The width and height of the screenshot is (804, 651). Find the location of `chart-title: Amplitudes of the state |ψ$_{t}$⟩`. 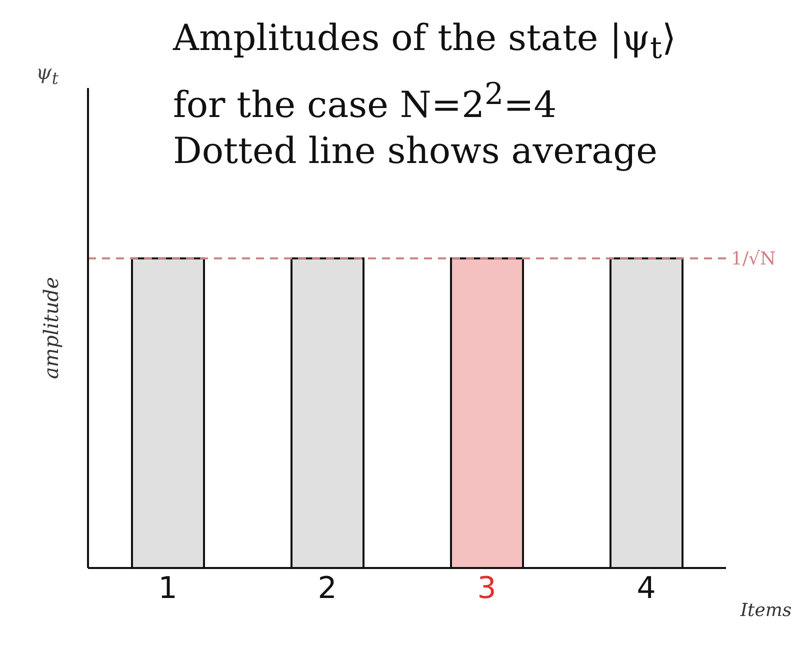

chart-title: Amplitudes of the state |ψ$_{t}$⟩ is located at coordinates (424, 42).